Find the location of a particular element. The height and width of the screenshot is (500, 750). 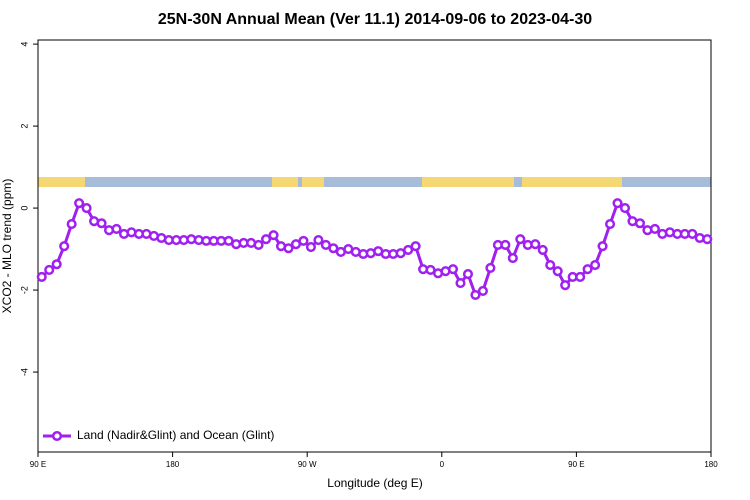

y-tick-label: 2 is located at coordinates (24, 126).